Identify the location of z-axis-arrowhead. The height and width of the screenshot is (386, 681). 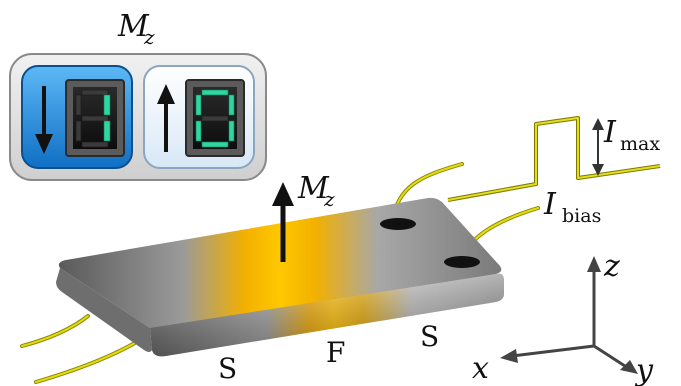
(594, 264).